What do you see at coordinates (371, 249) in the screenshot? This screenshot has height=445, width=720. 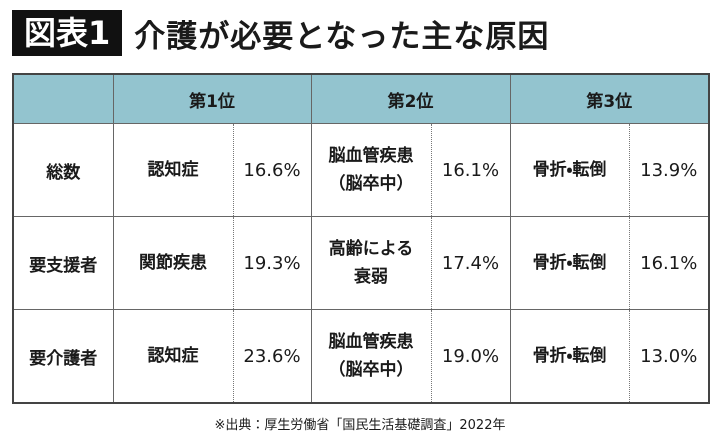 I see `cause-line: 高齢による` at bounding box center [371, 249].